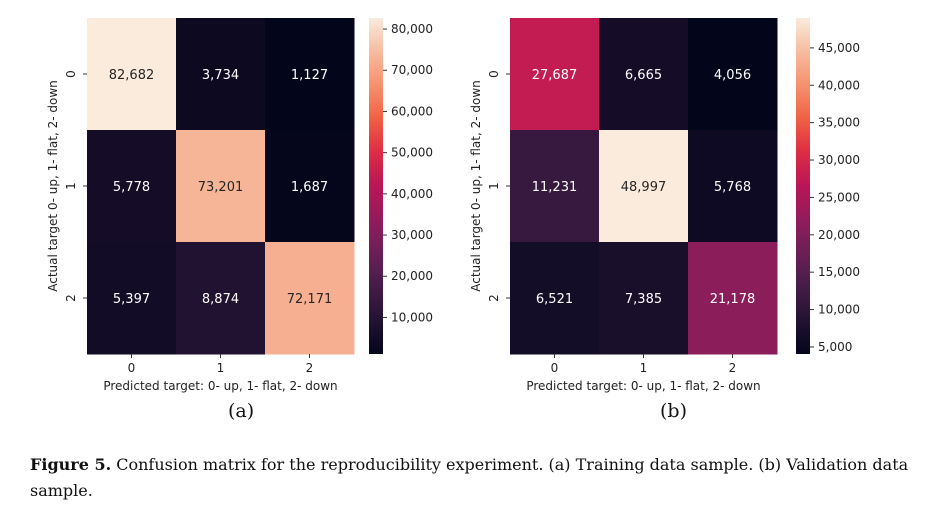 The image size is (948, 522). I want to click on cell-value-label: 72,171, so click(310, 299).